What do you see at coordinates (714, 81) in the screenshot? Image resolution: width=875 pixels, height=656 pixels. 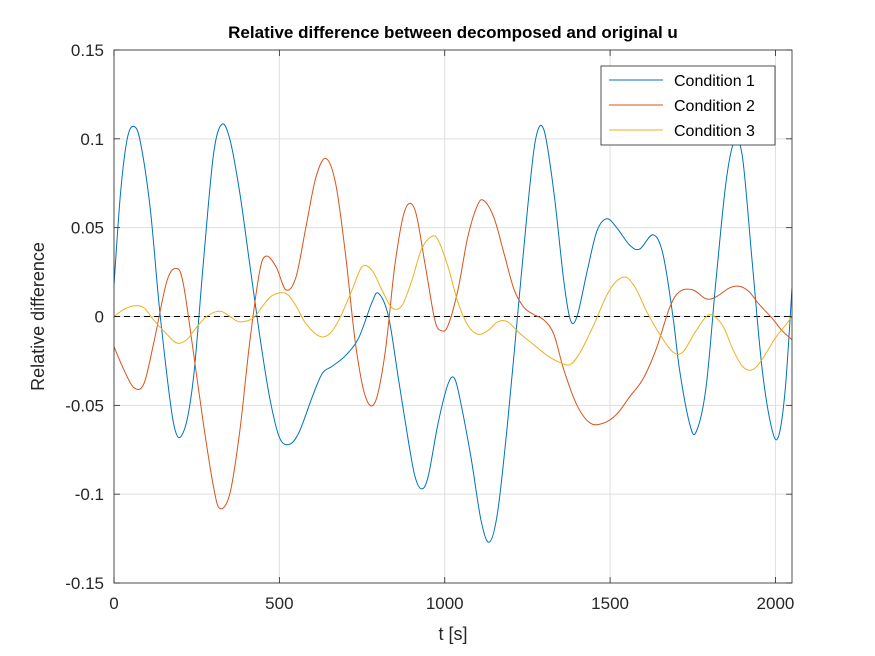 I see `legend-label: Condition 1` at bounding box center [714, 81].